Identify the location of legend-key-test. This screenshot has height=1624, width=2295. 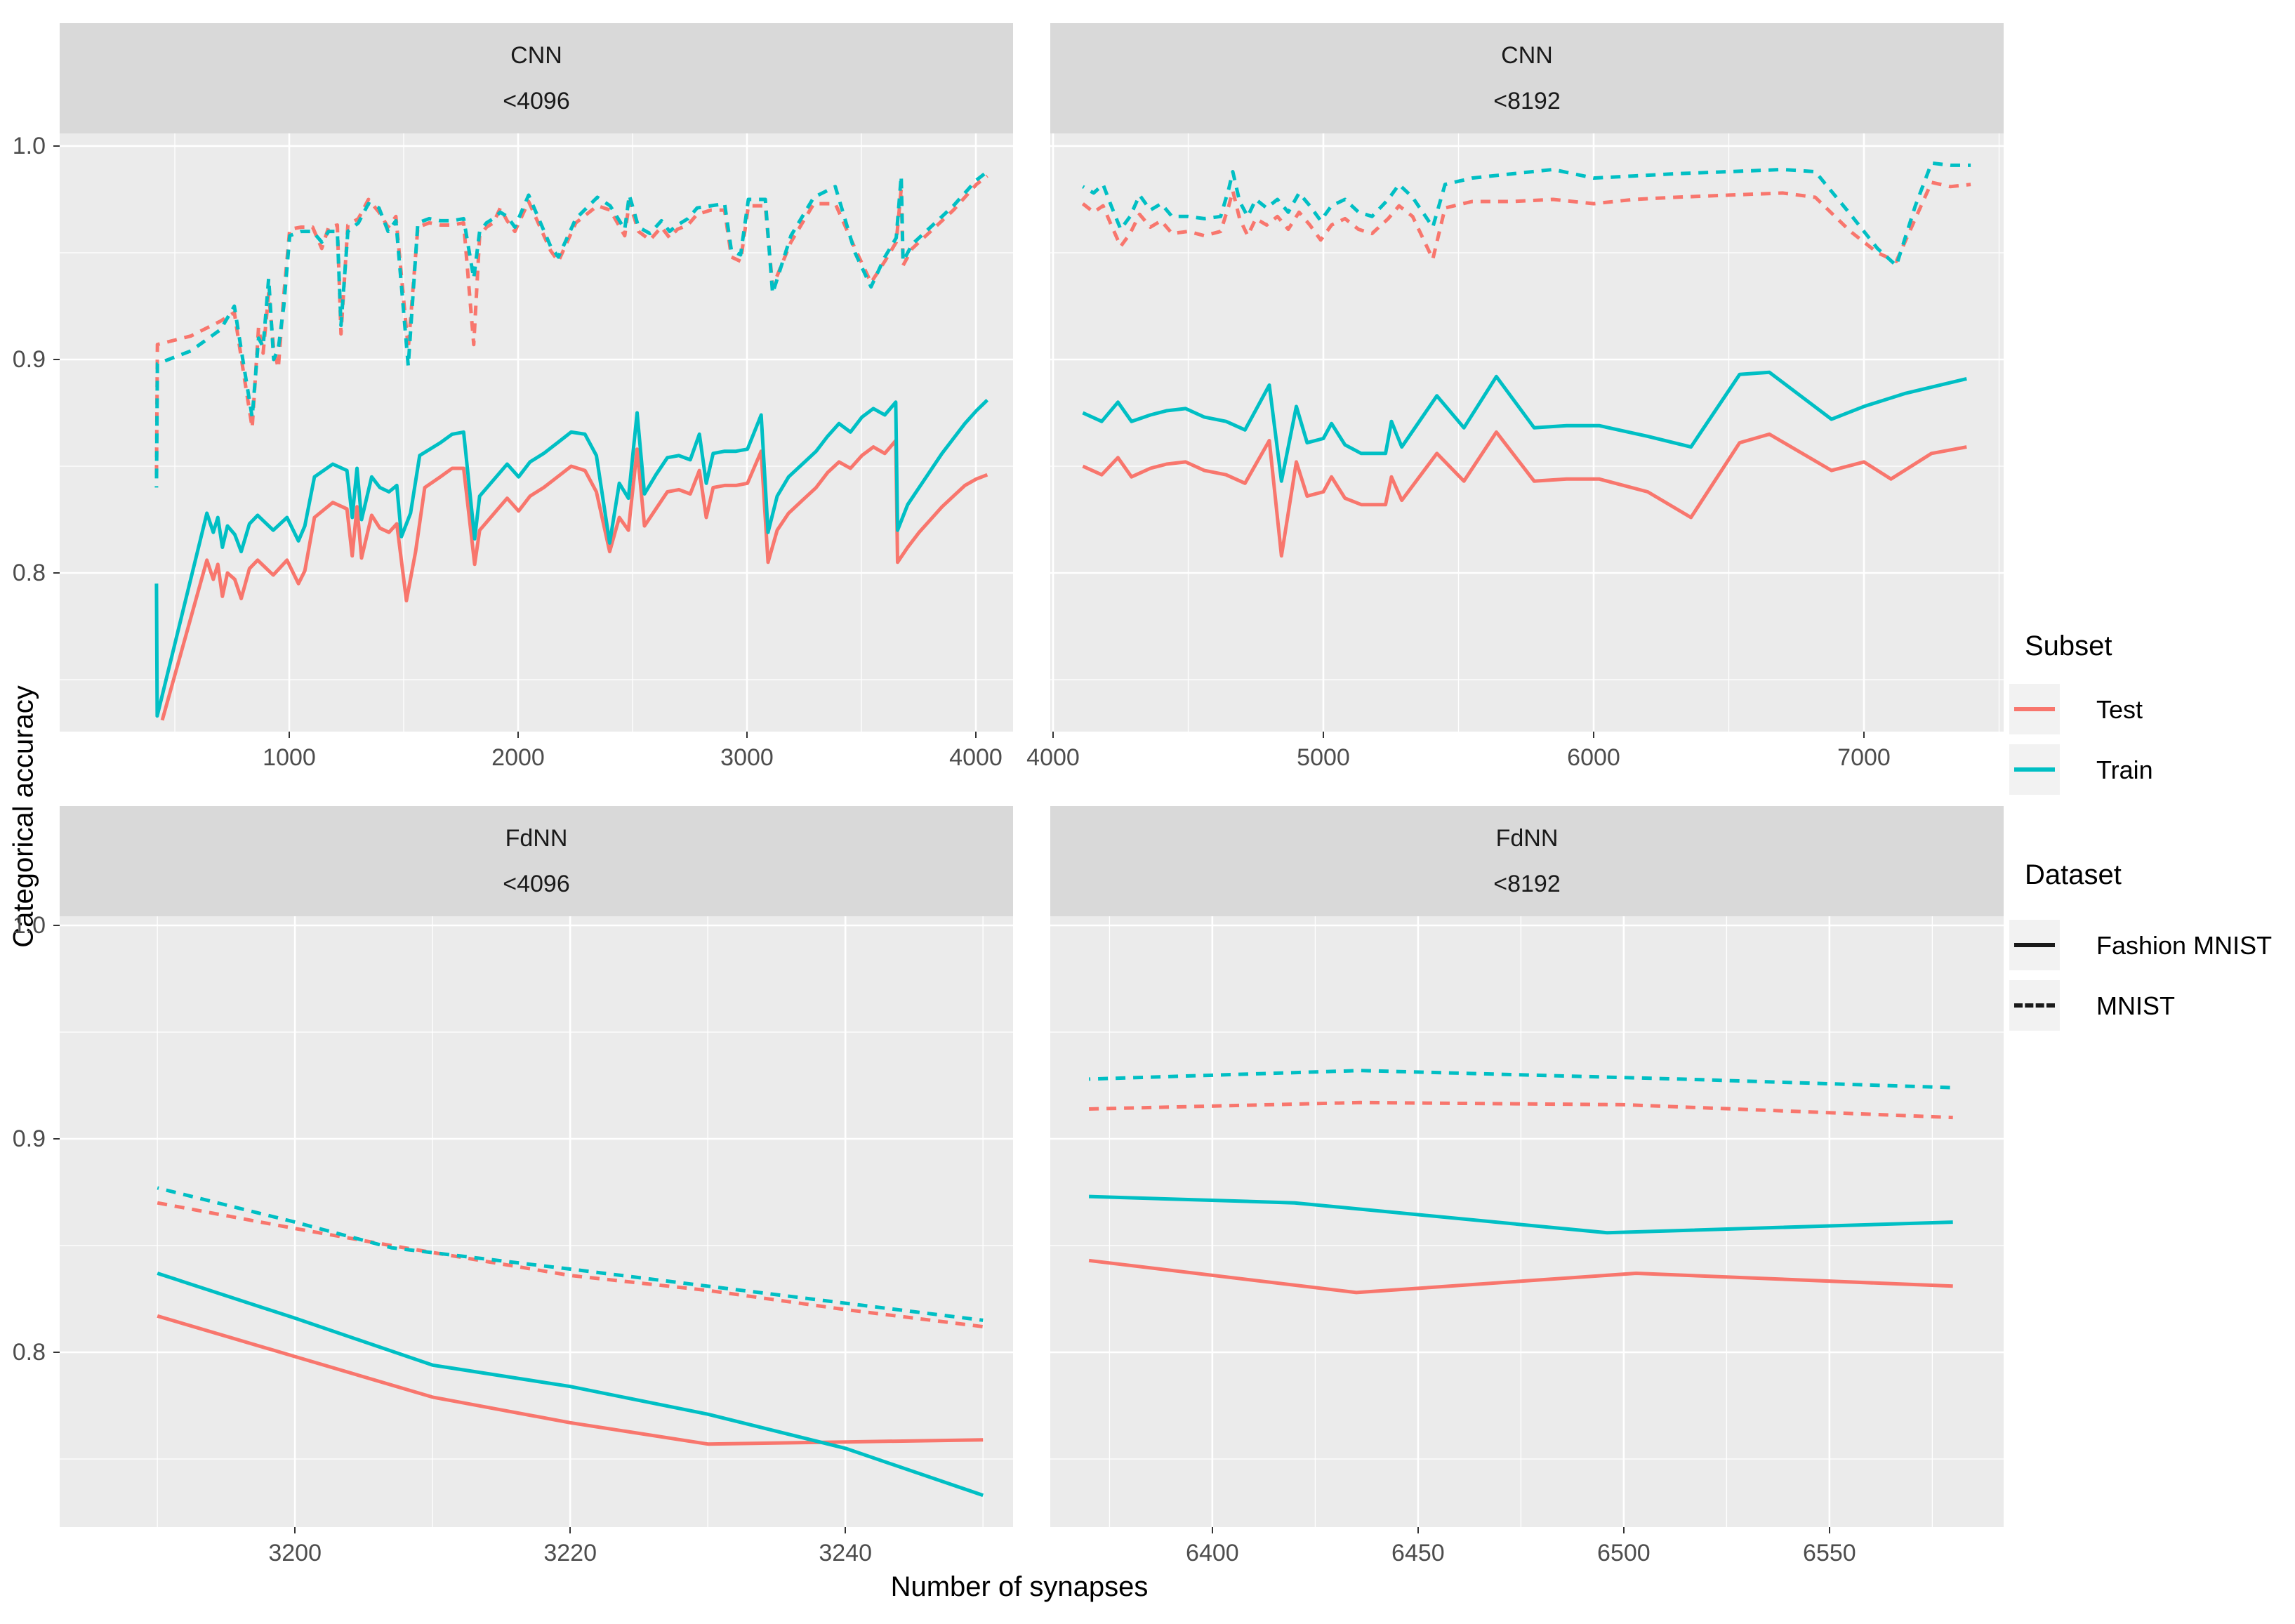
(2034, 709).